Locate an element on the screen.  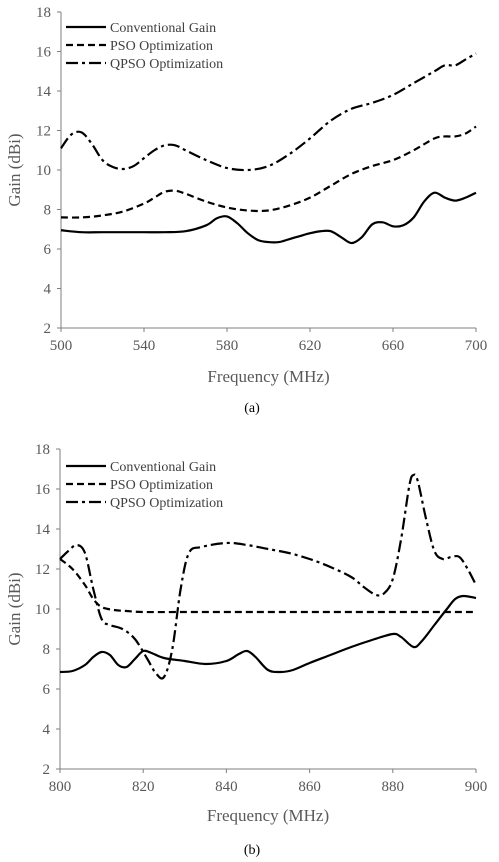
chart-b-series-pso-optimization-line is located at coordinates (267, 586).